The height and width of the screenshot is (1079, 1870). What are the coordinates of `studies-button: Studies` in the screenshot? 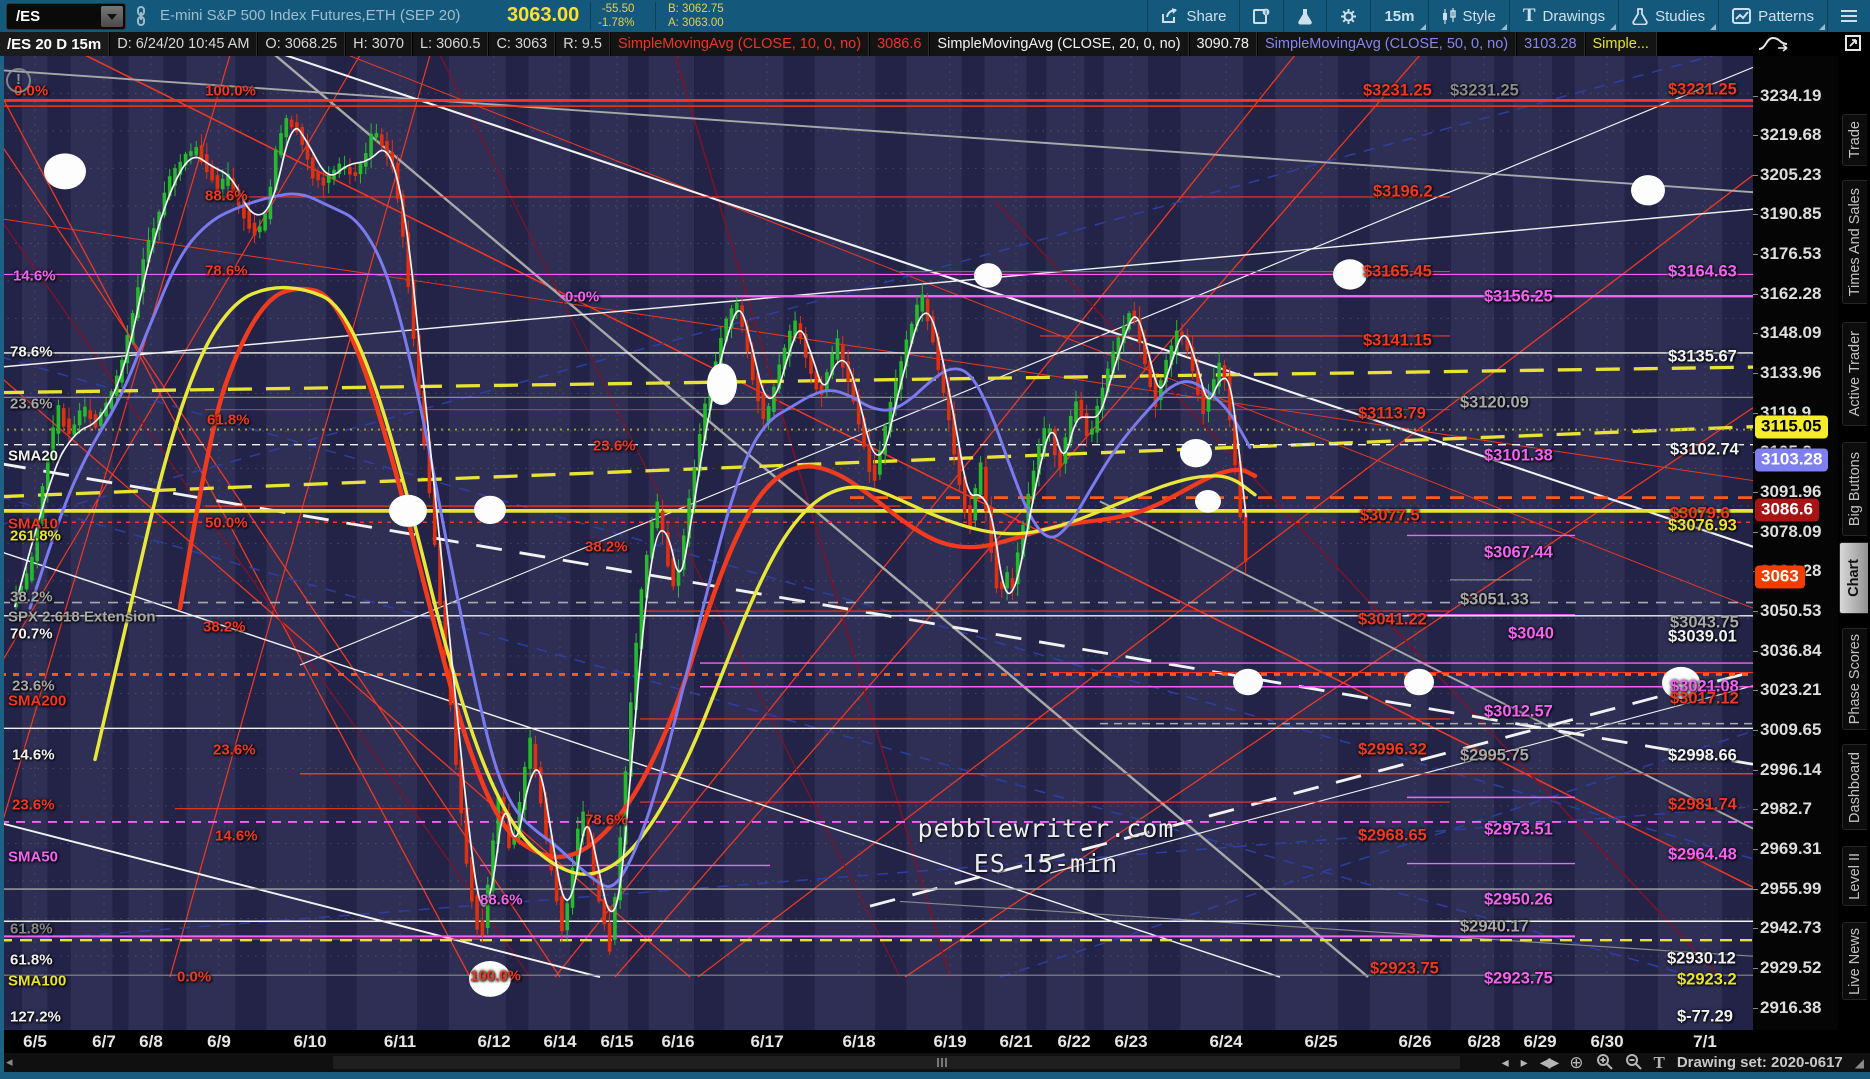 It's located at (1668, 16).